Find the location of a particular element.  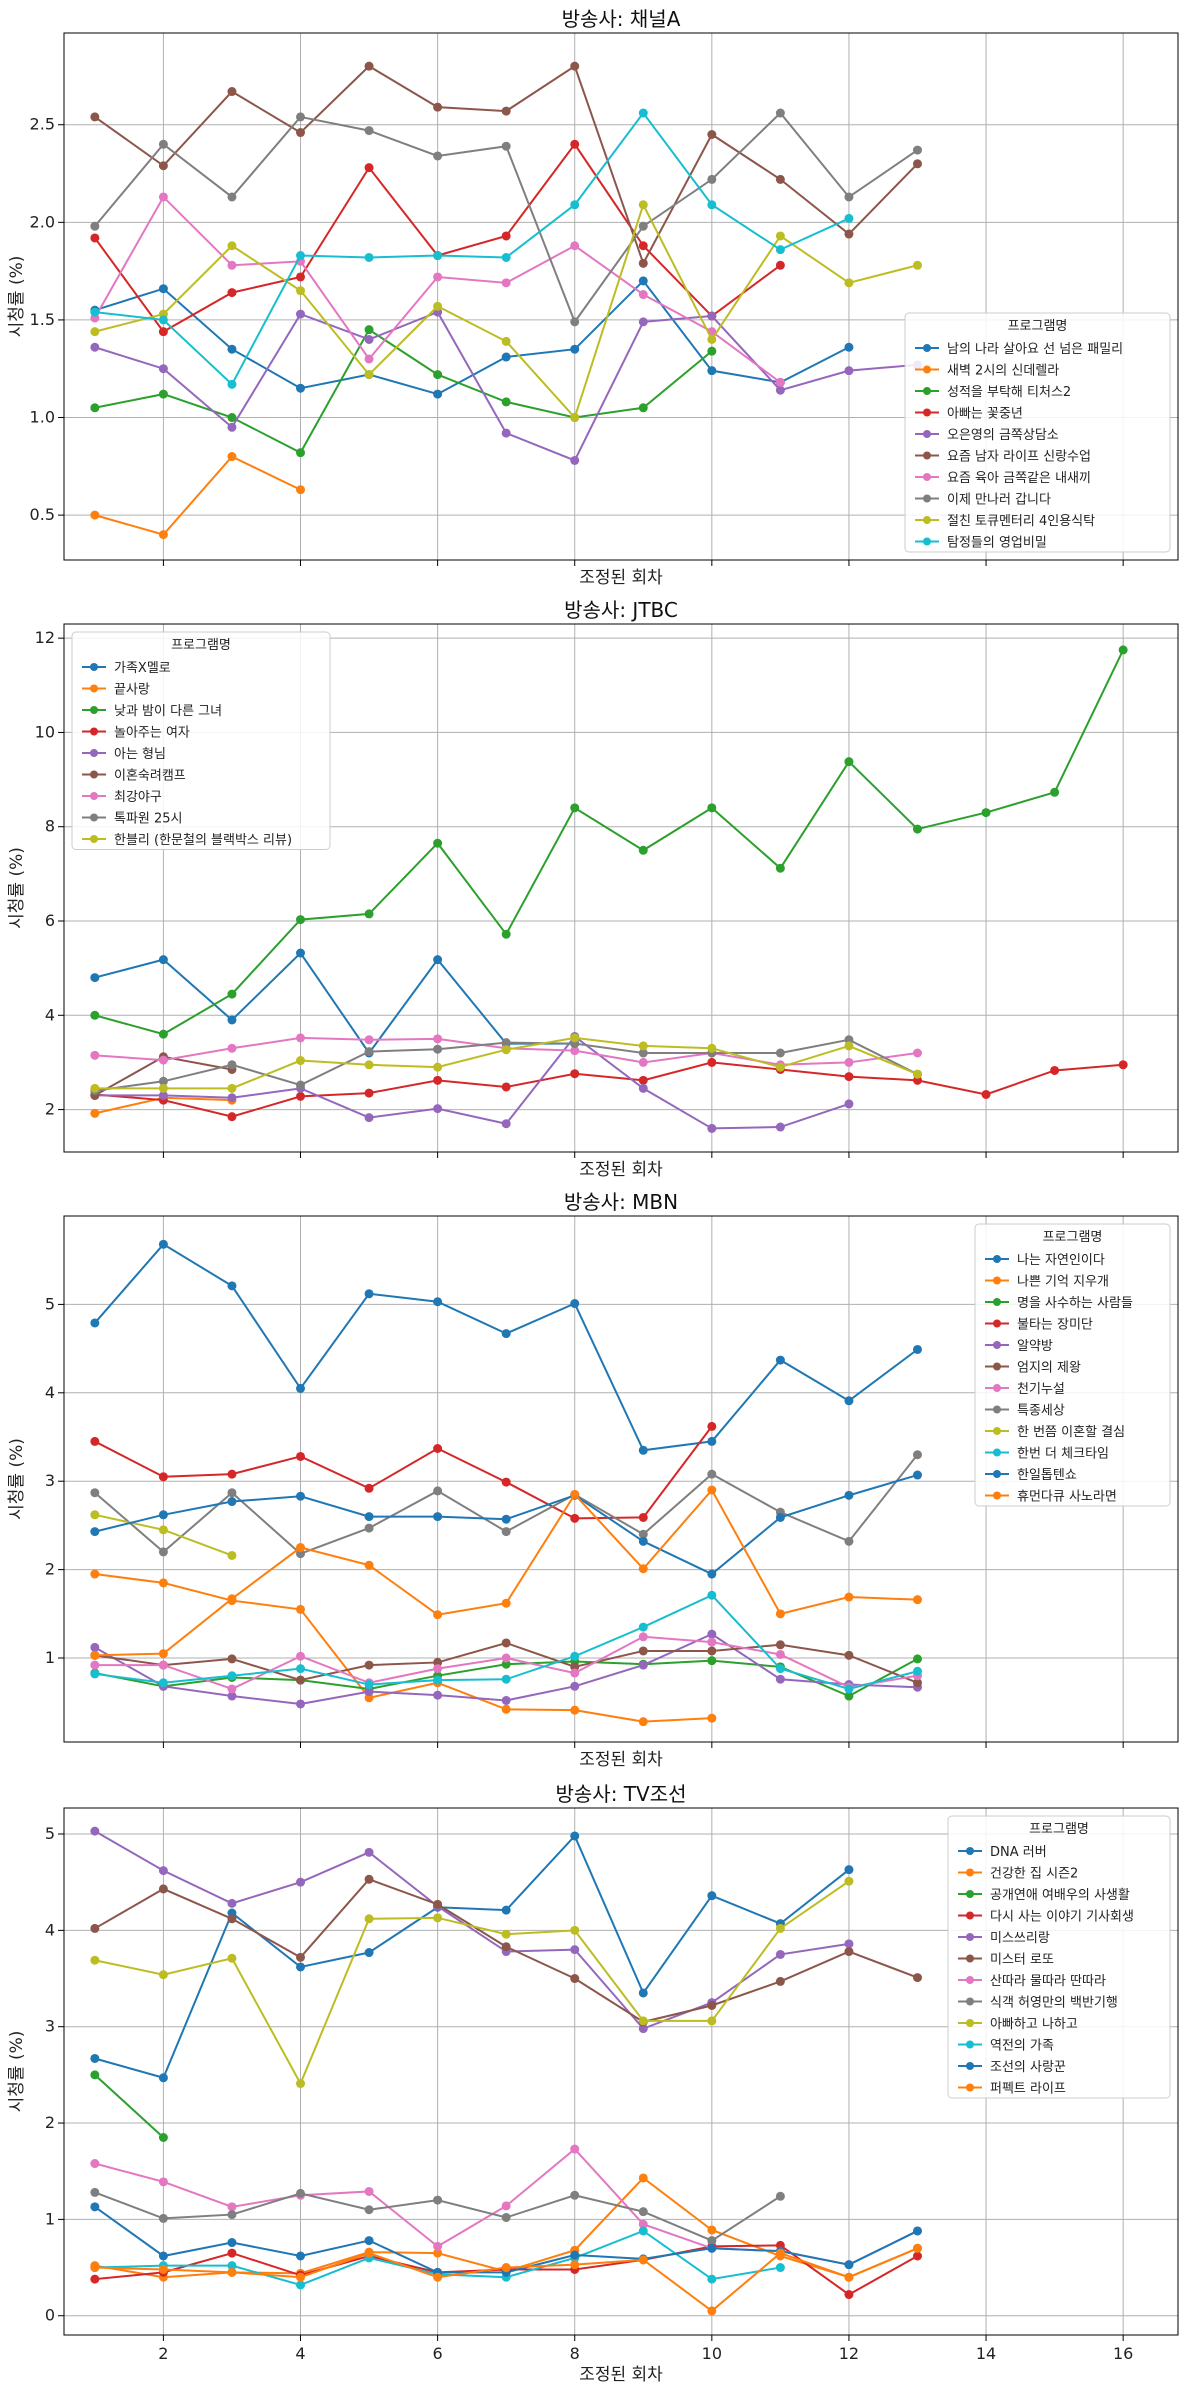

legend-entry: 톡파원 25시 is located at coordinates (148, 819).